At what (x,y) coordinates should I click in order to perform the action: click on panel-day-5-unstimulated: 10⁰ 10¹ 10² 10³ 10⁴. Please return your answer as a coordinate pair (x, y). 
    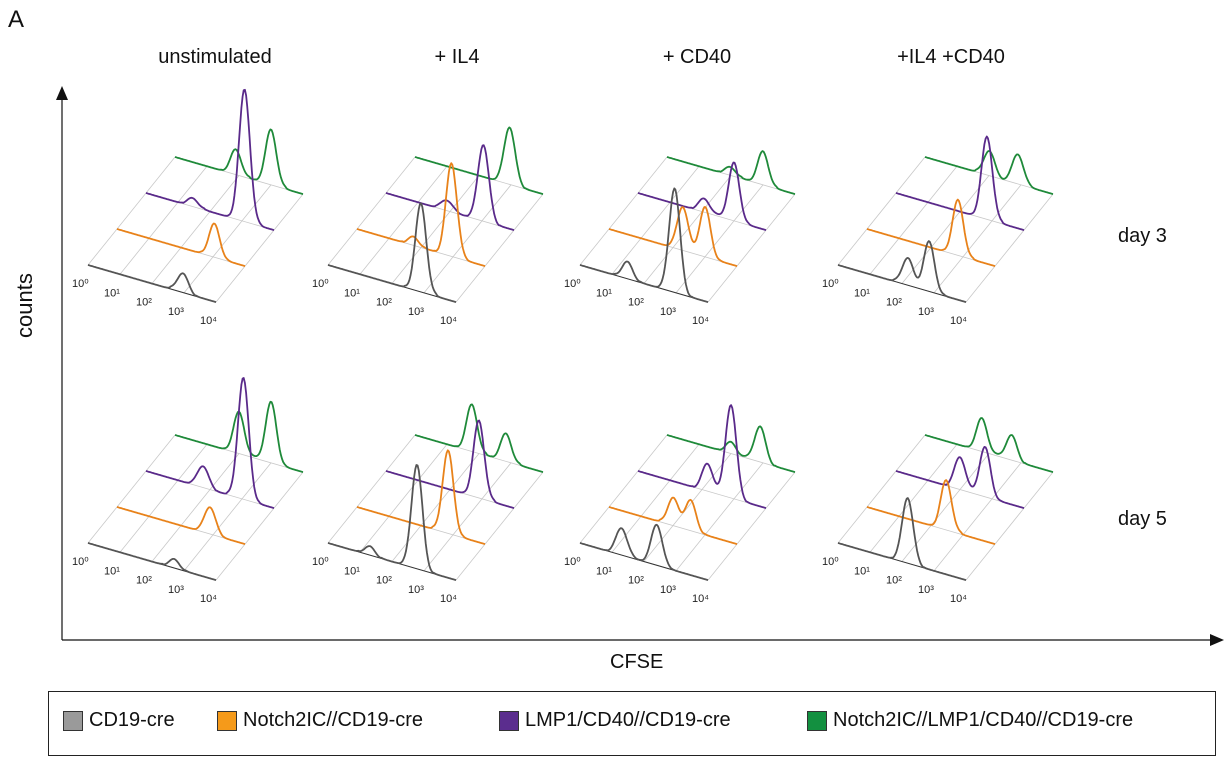
    Looking at the image, I should click on (188, 491).